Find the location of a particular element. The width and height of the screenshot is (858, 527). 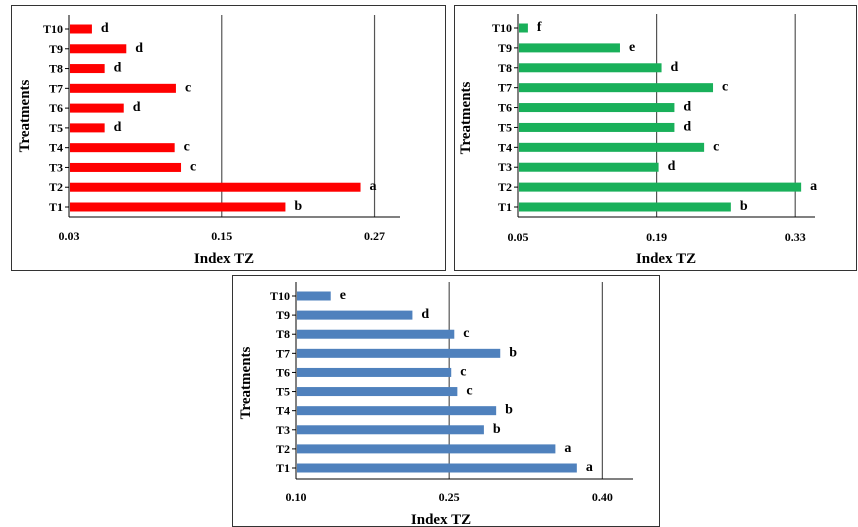

x-tick-label: 0.27 is located at coordinates (374, 236).